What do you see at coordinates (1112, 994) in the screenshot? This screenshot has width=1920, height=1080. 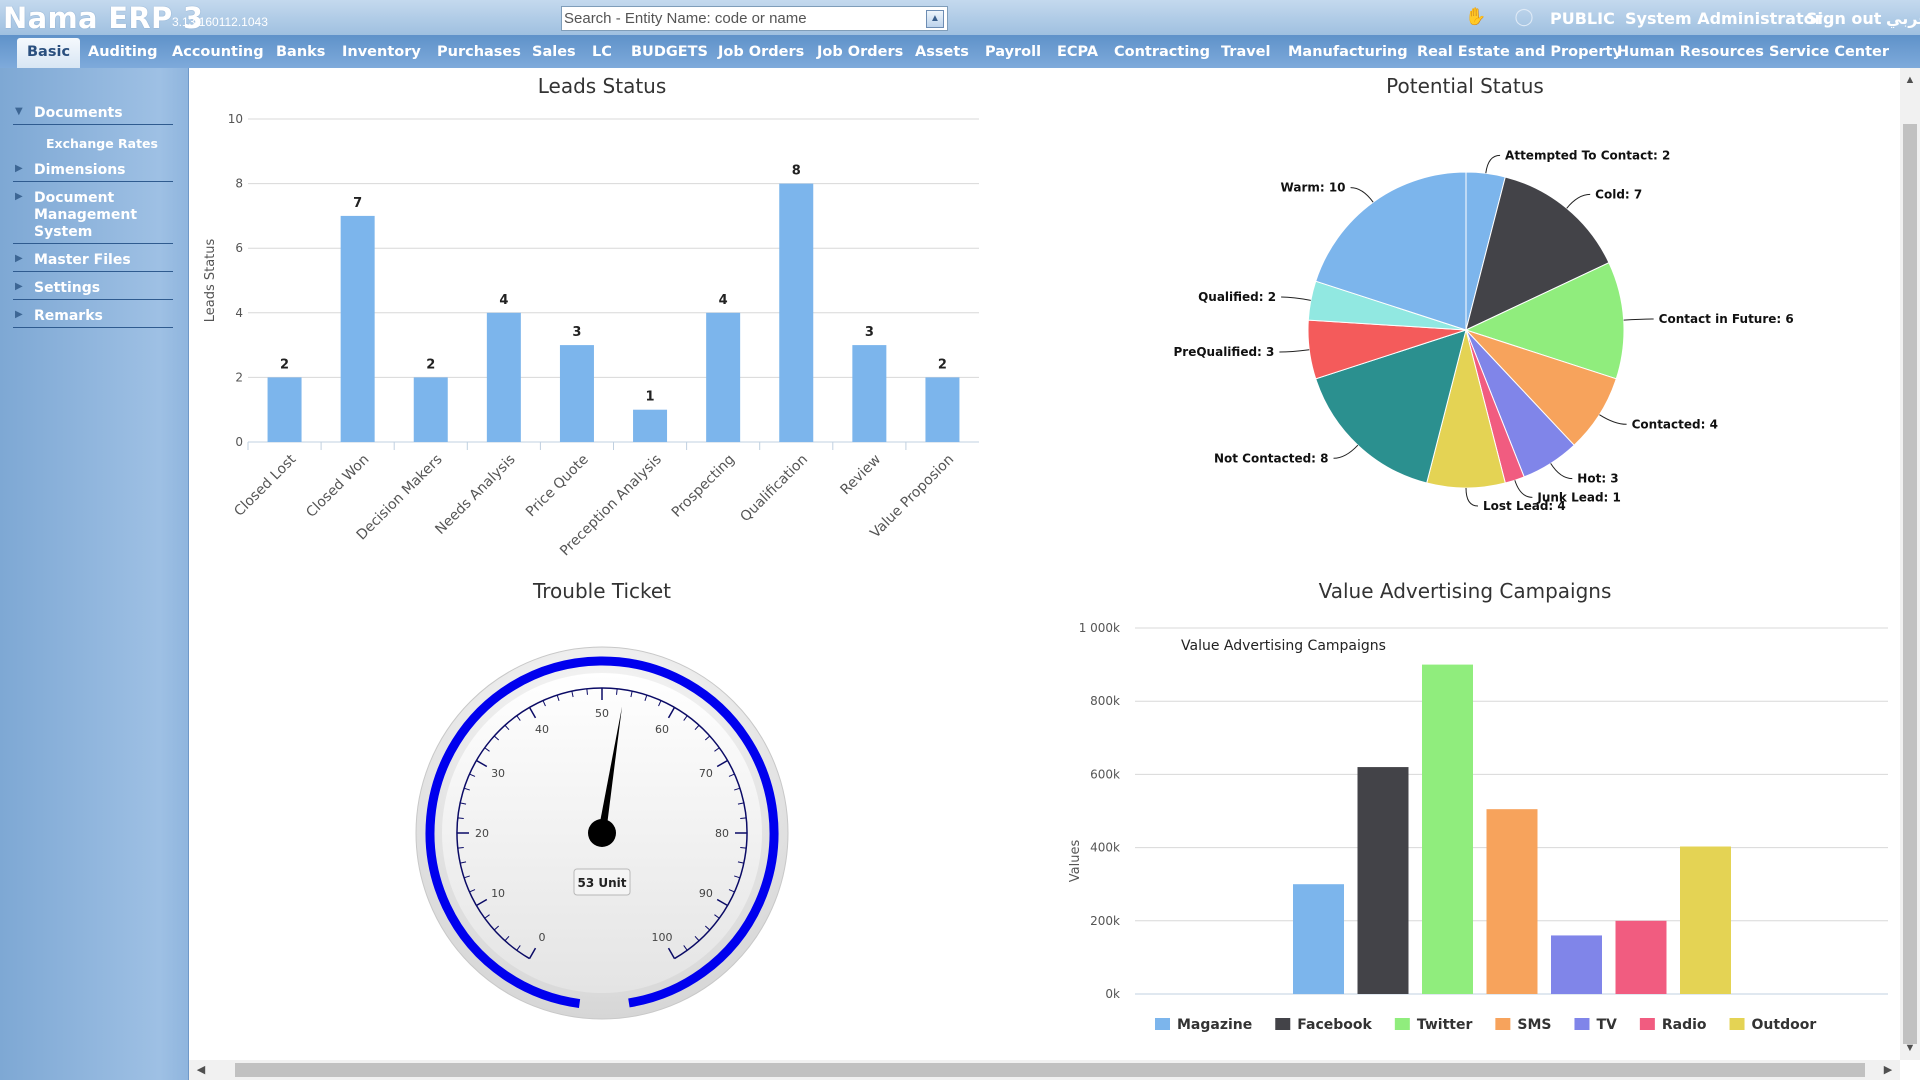 I see `y-tick-label: 0k` at bounding box center [1112, 994].